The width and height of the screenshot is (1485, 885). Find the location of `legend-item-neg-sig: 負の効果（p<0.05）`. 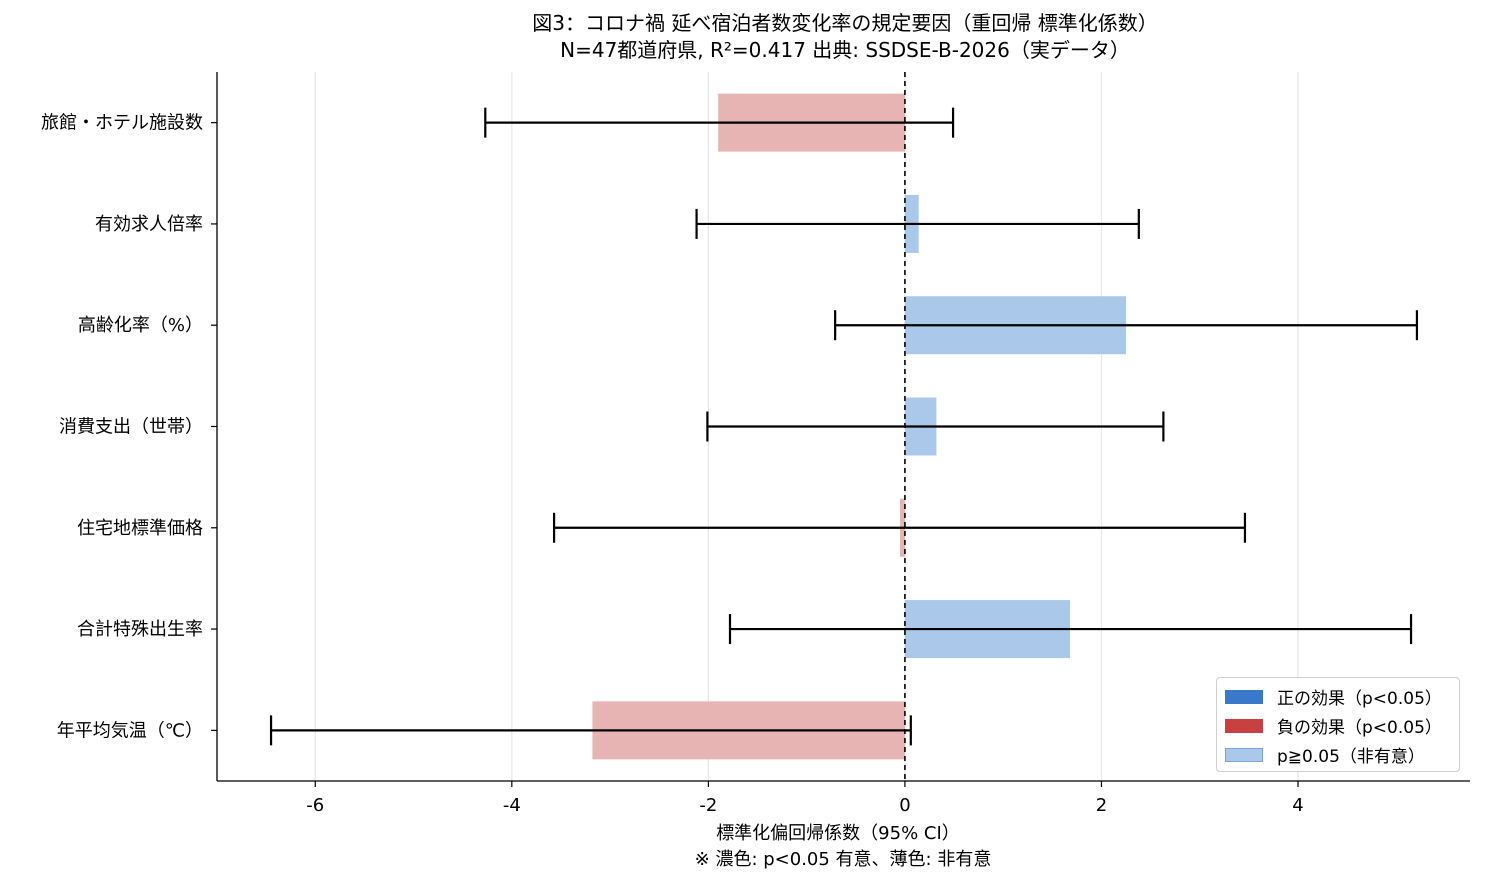

legend-item-neg-sig: 負の効果（p<0.05） is located at coordinates (1338, 725).